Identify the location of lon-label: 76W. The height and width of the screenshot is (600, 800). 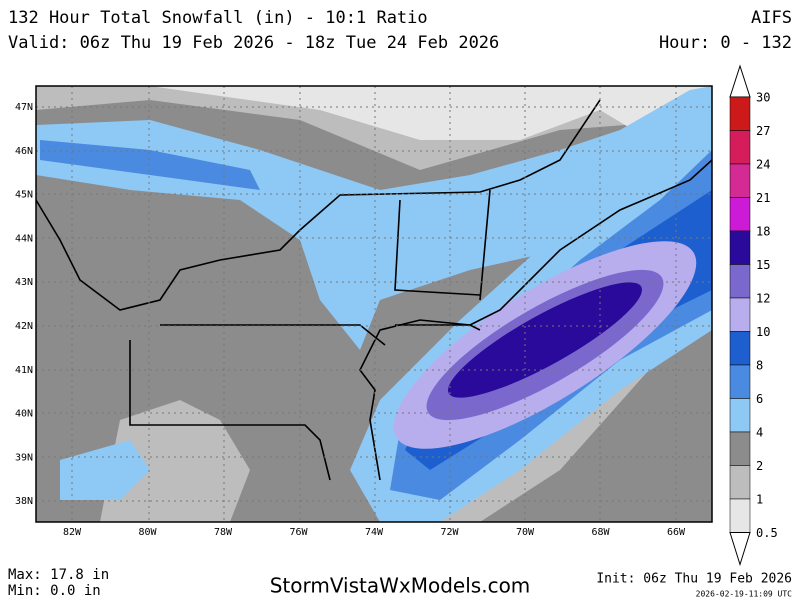
(298, 532).